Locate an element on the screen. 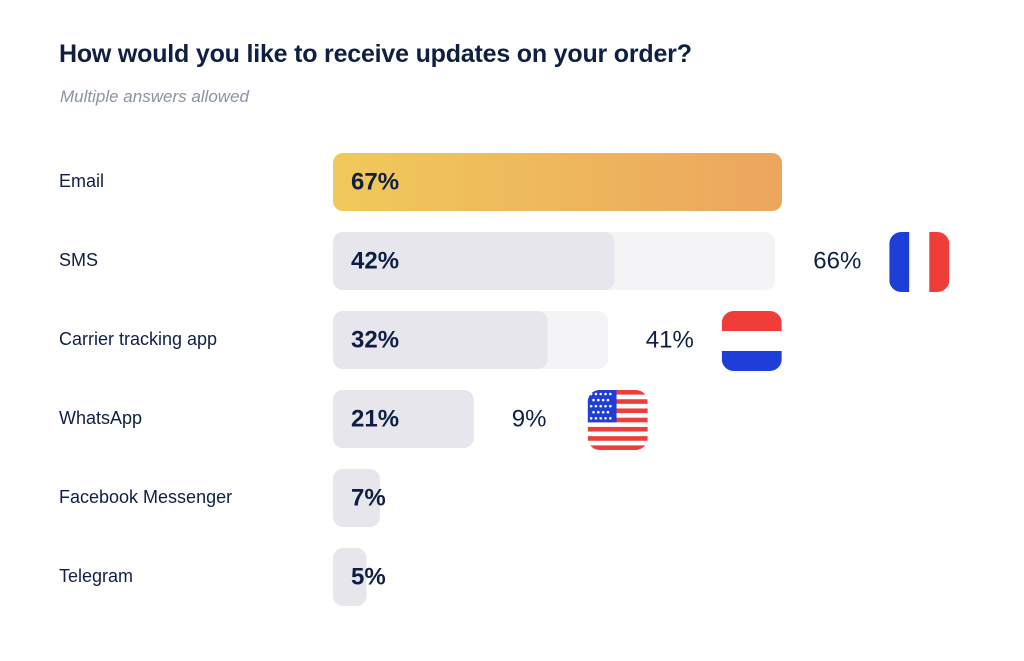 This screenshot has width=1024, height=661. bar-facebook-messenger is located at coordinates (356, 498).